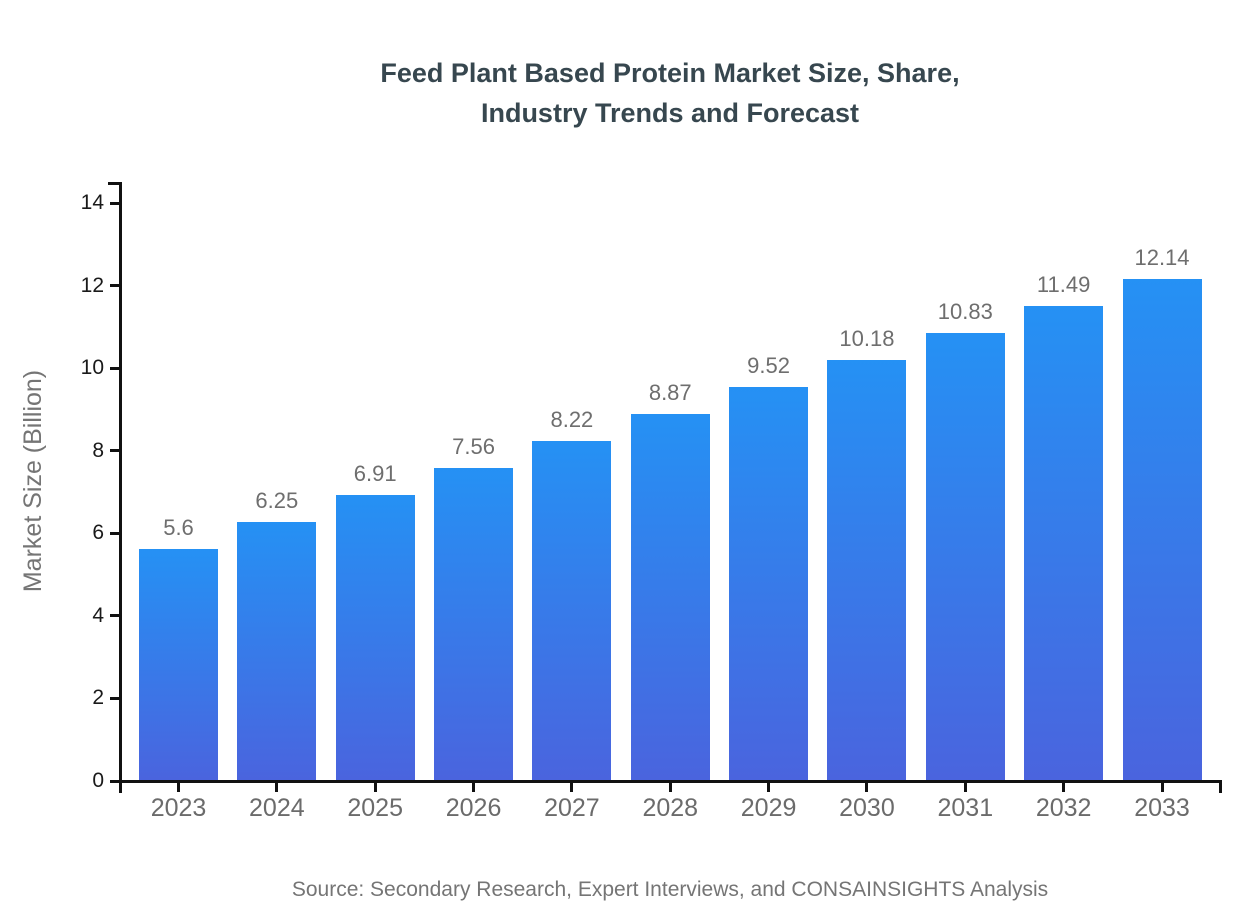 This screenshot has width=1260, height=920. What do you see at coordinates (178, 527) in the screenshot?
I see `bar-value-label: 5.6` at bounding box center [178, 527].